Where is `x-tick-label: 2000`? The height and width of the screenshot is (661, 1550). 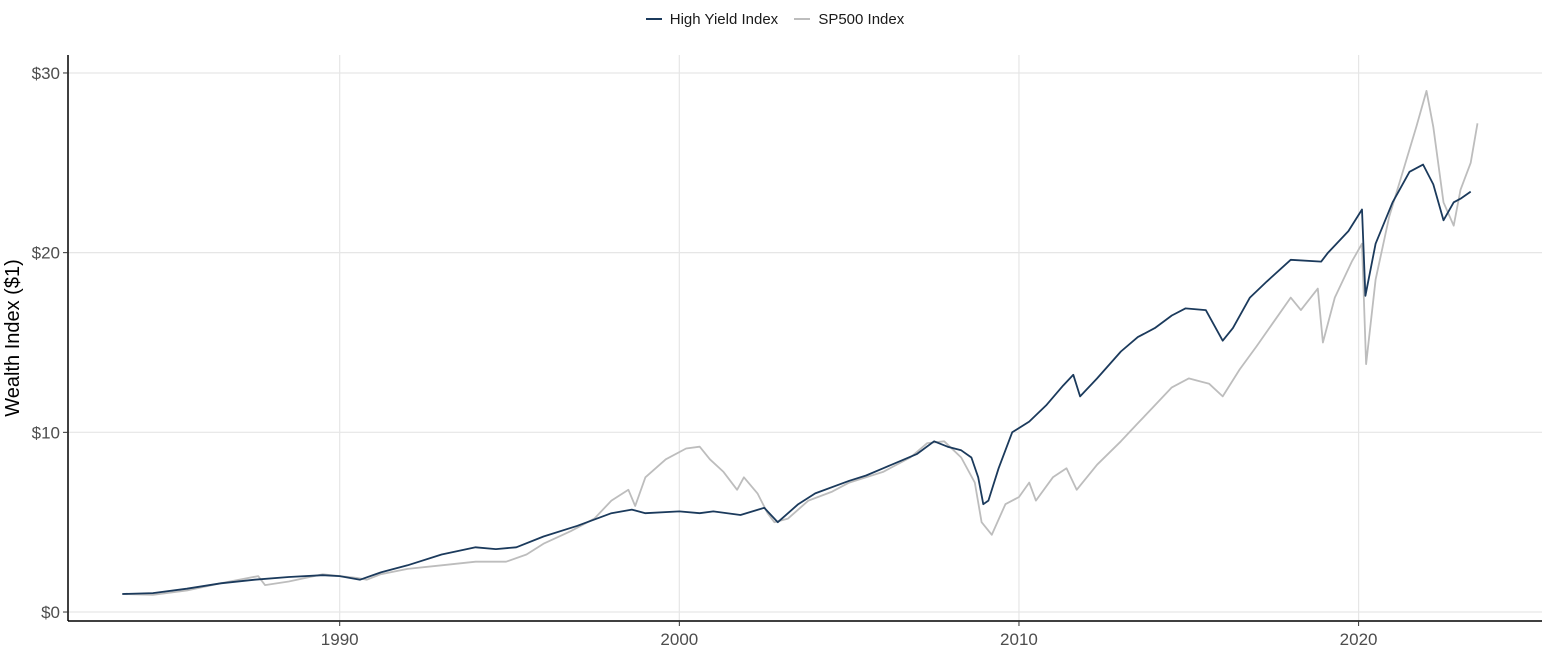
x-tick-label: 2000 is located at coordinates (679, 639).